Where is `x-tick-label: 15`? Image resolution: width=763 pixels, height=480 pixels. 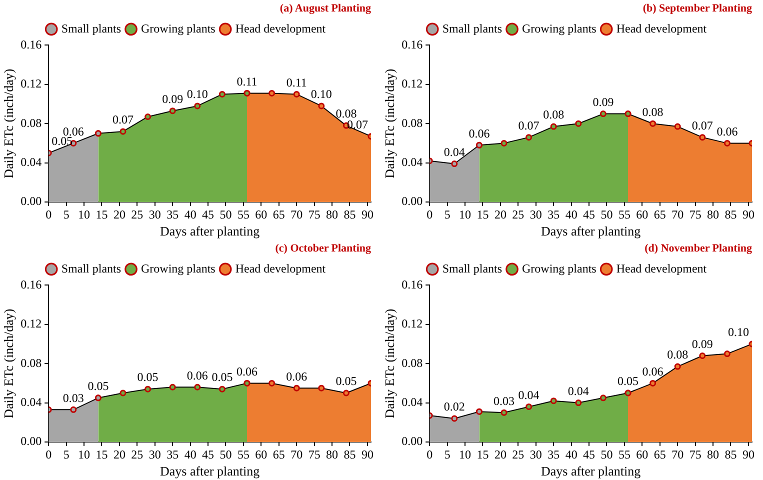 x-tick-label: 15 is located at coordinates (482, 454).